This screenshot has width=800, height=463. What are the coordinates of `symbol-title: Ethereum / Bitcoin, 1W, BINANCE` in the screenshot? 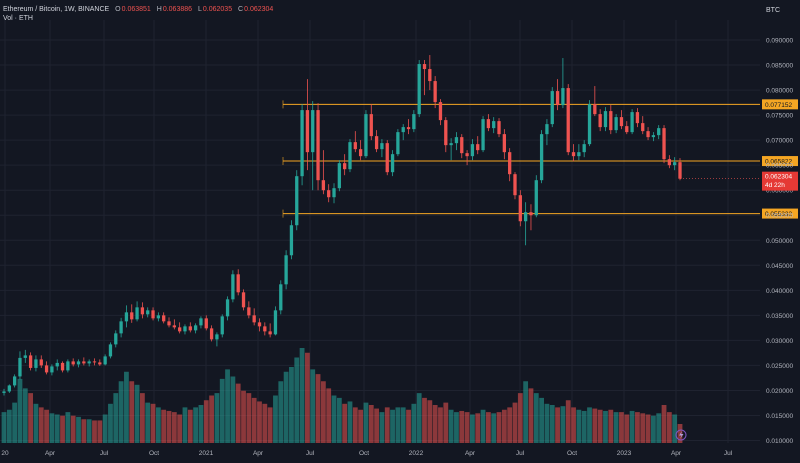 It's located at (56, 9).